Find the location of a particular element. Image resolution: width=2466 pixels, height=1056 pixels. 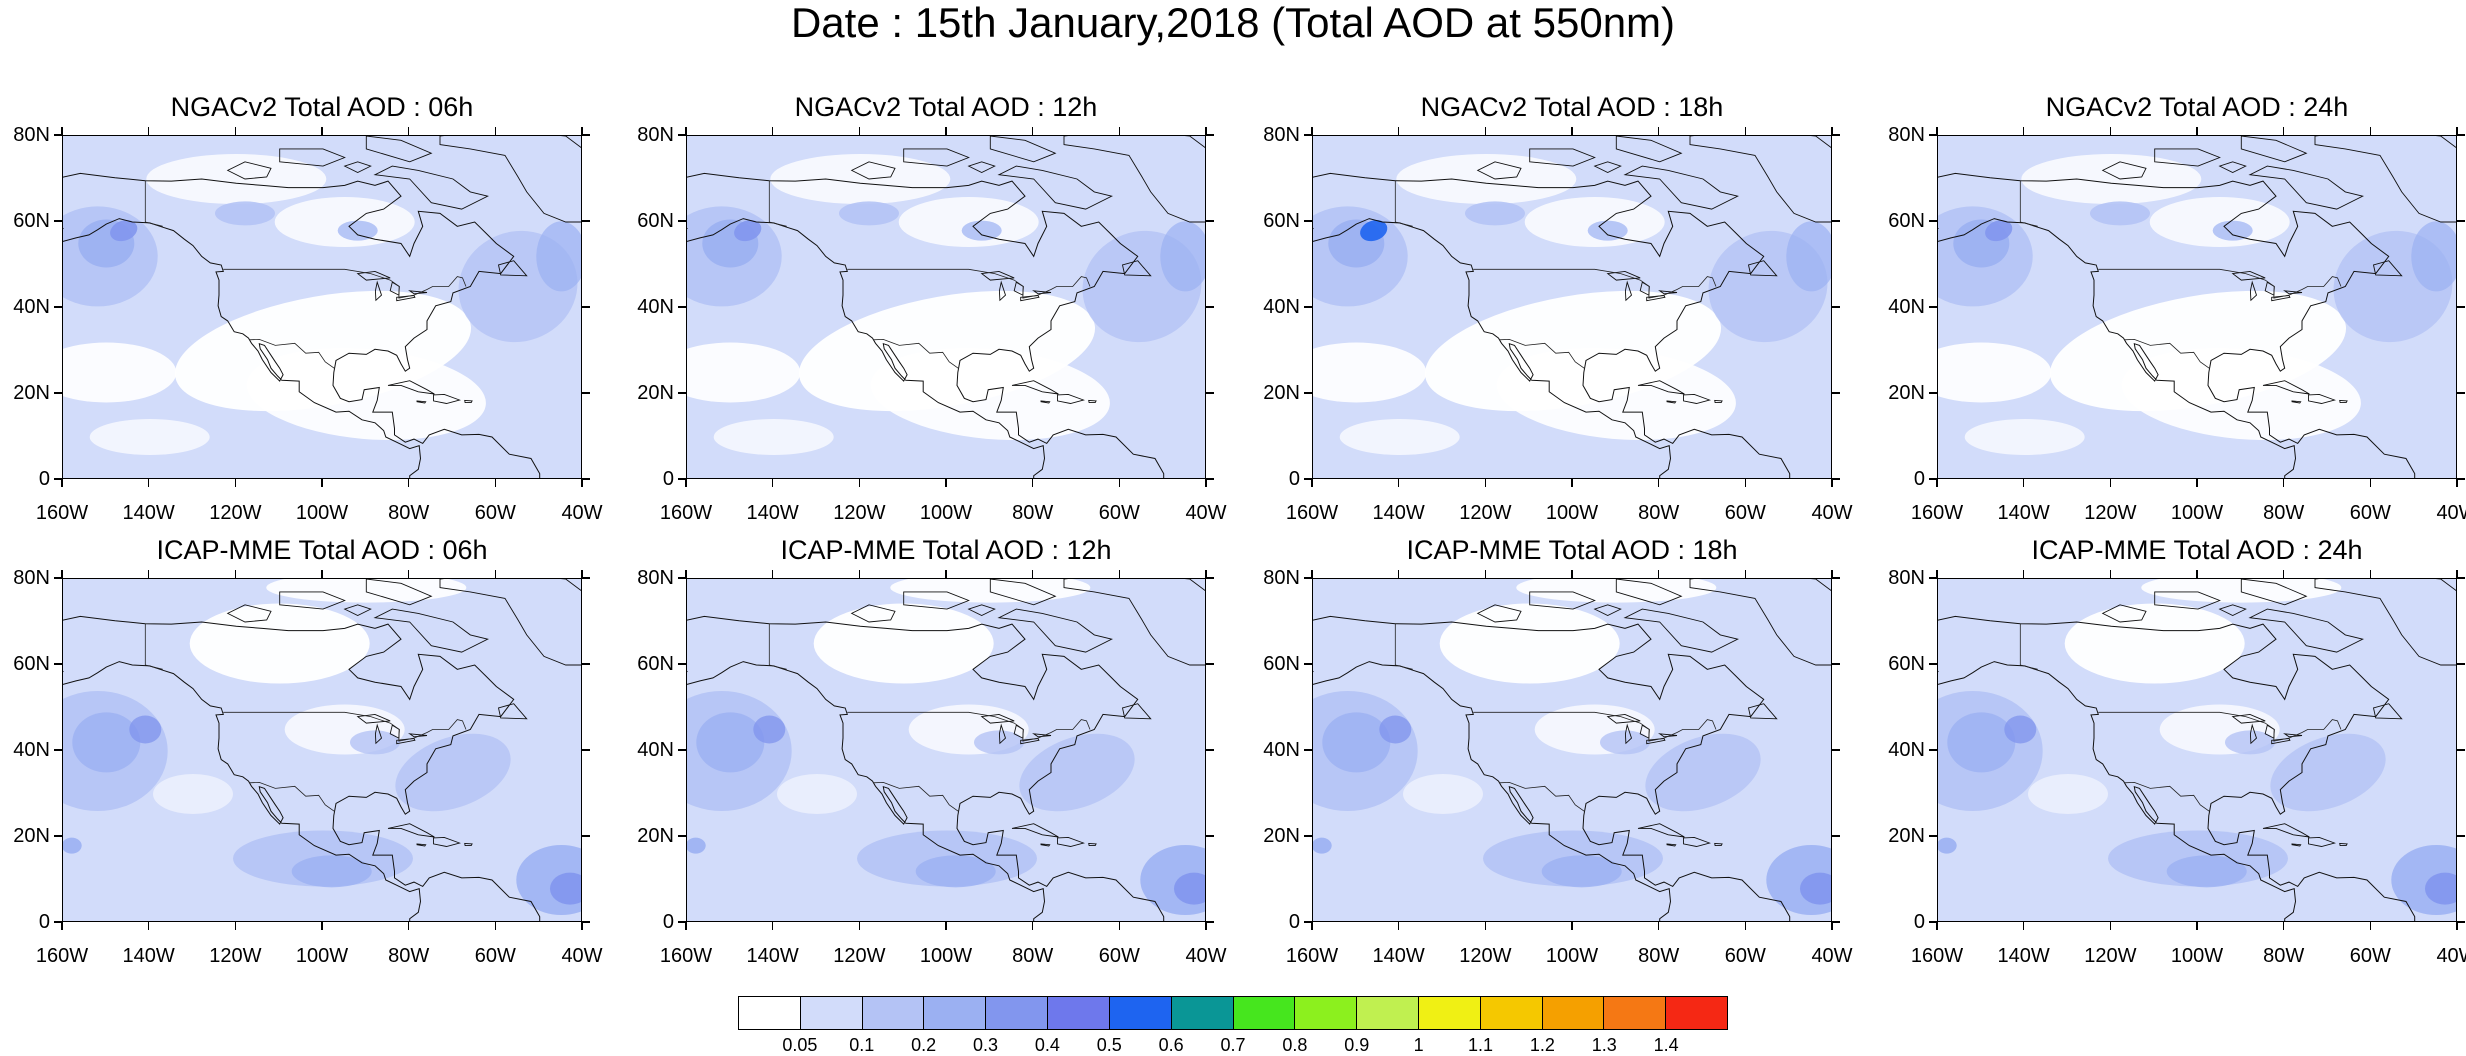

colorbar-label: 1.3 is located at coordinates (1604, 1045).